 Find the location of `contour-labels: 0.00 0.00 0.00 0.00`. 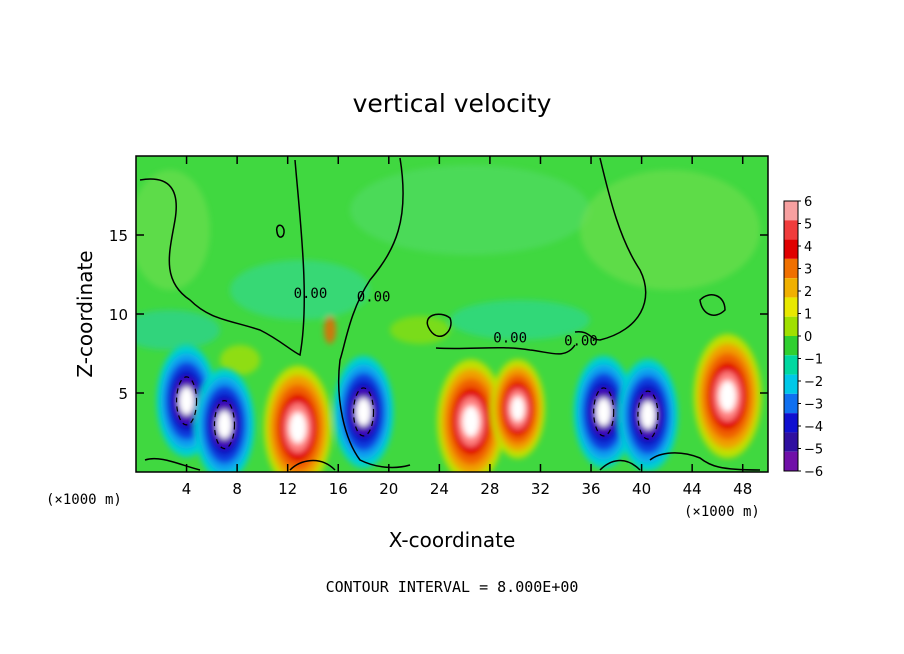

contour-labels: 0.00 0.00 0.00 0.00 is located at coordinates (446, 317).